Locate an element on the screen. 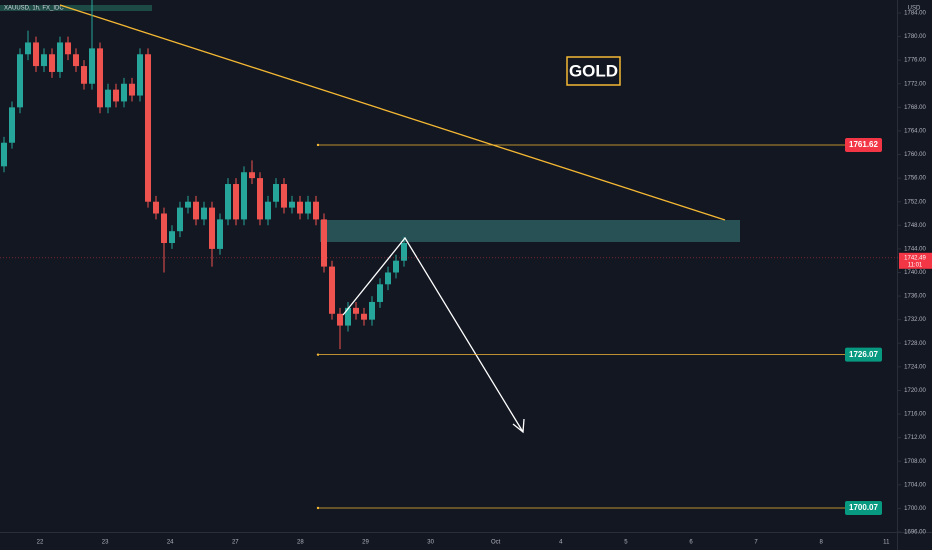 The width and height of the screenshot is (932, 550). level-label: 1726.07 is located at coordinates (863, 354).